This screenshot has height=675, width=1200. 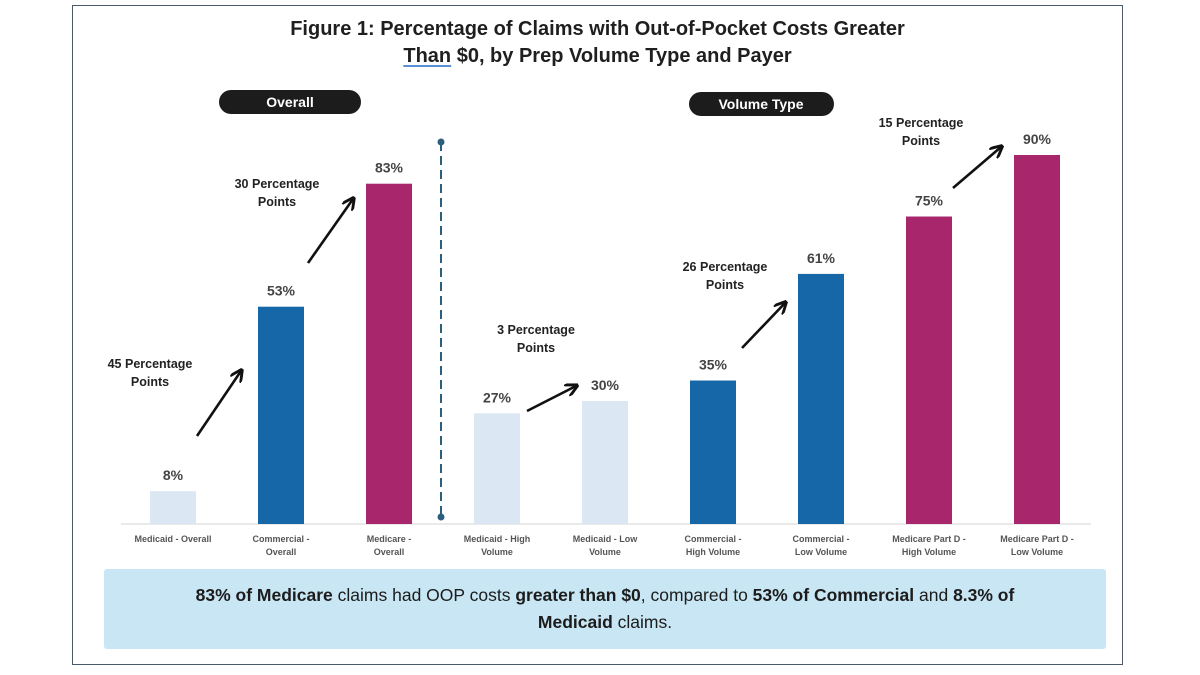 What do you see at coordinates (497, 397) in the screenshot?
I see `bar-value-label-3: 27%` at bounding box center [497, 397].